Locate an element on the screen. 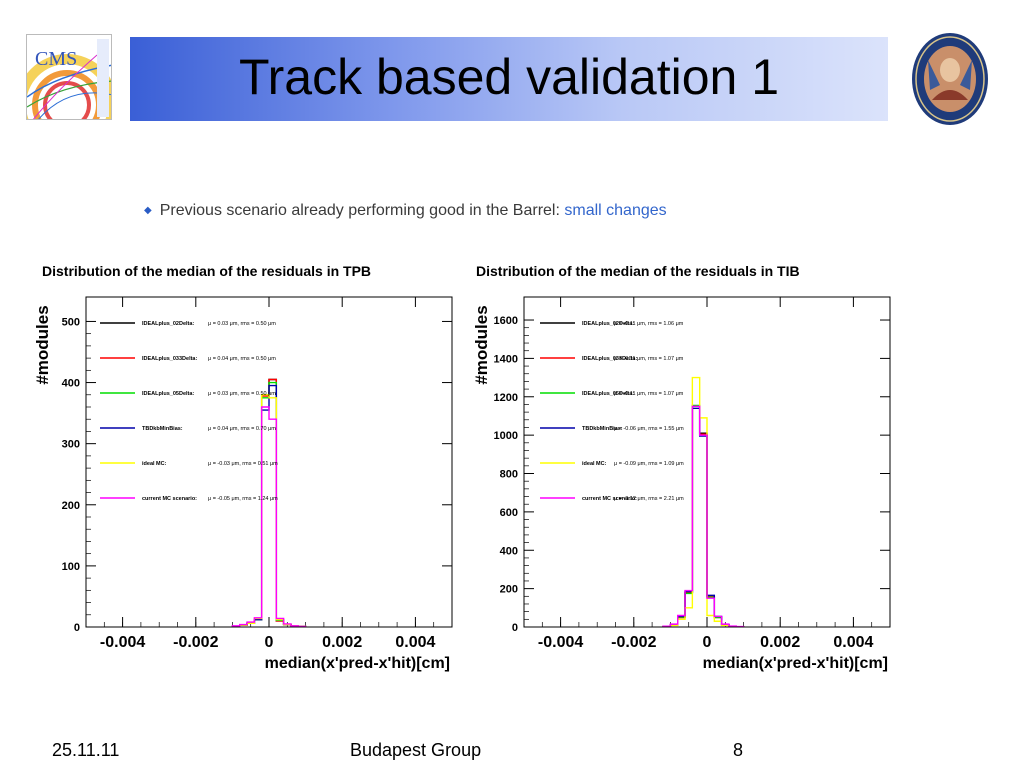 The height and width of the screenshot is (767, 1023). title-bar is located at coordinates (509, 79).